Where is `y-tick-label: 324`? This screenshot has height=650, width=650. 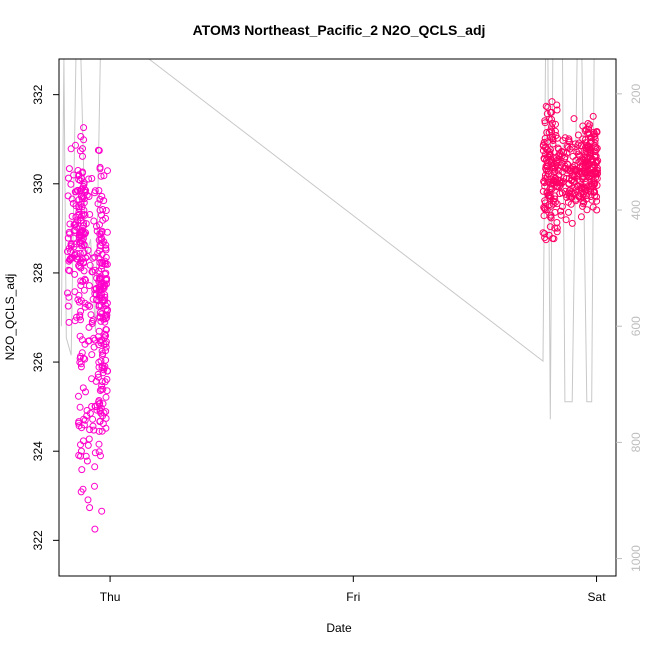
y-tick-label: 324 is located at coordinates (38, 451).